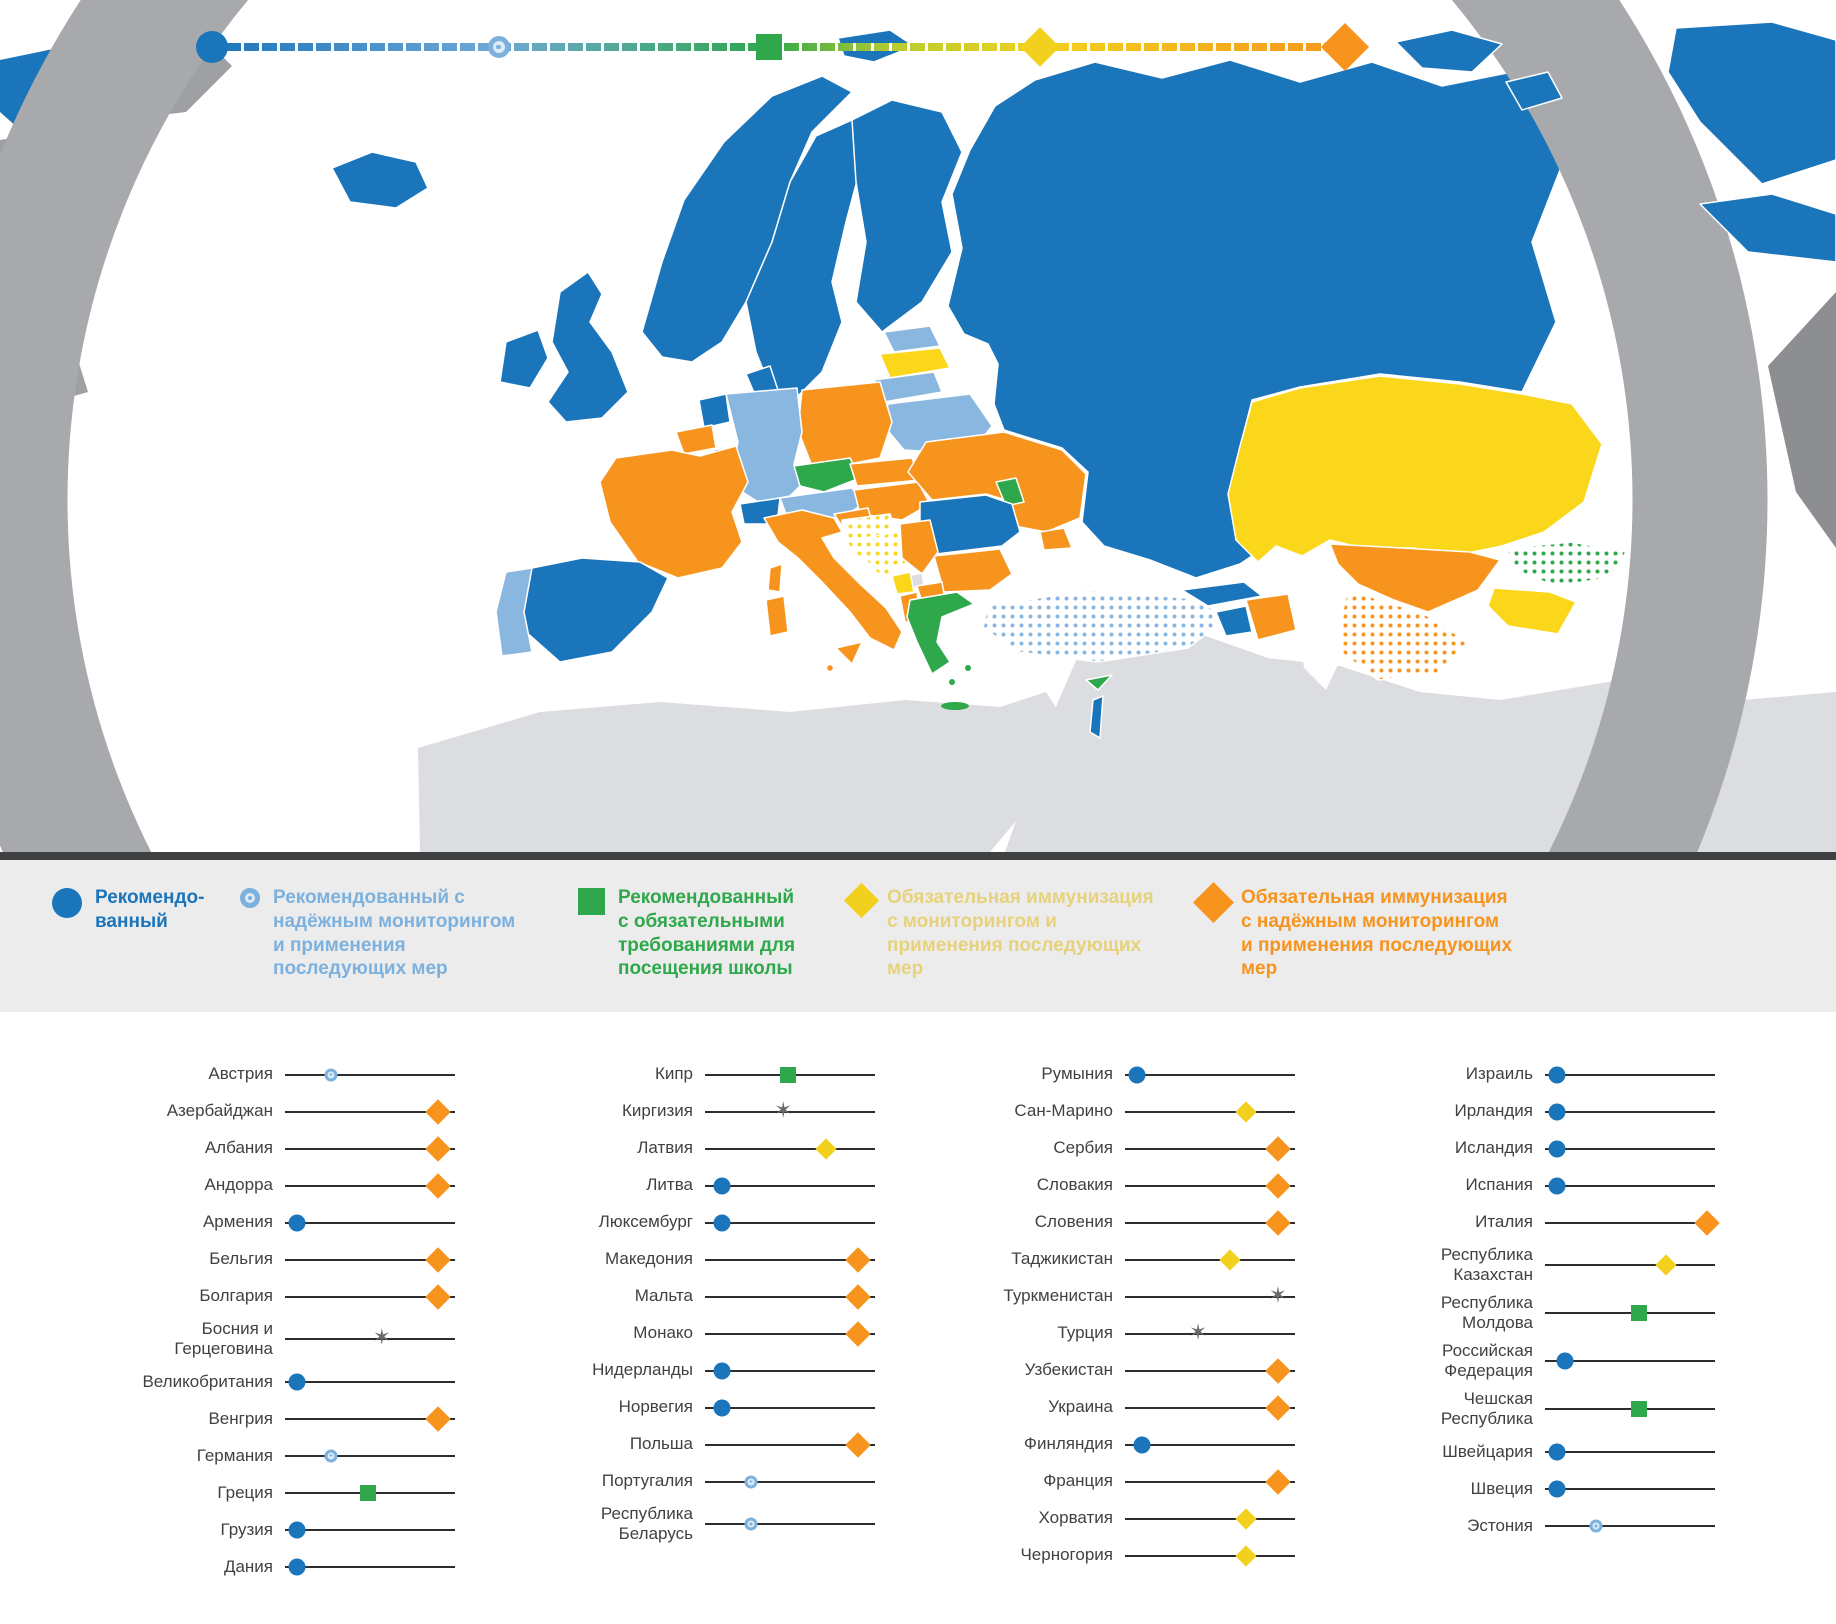  I want to click on country-name: Сан-Марино, so click(1063, 1111).